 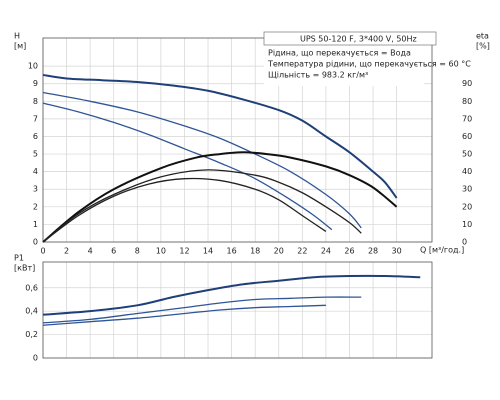 I want to click on x-tick-label: 28, so click(x=373, y=251).